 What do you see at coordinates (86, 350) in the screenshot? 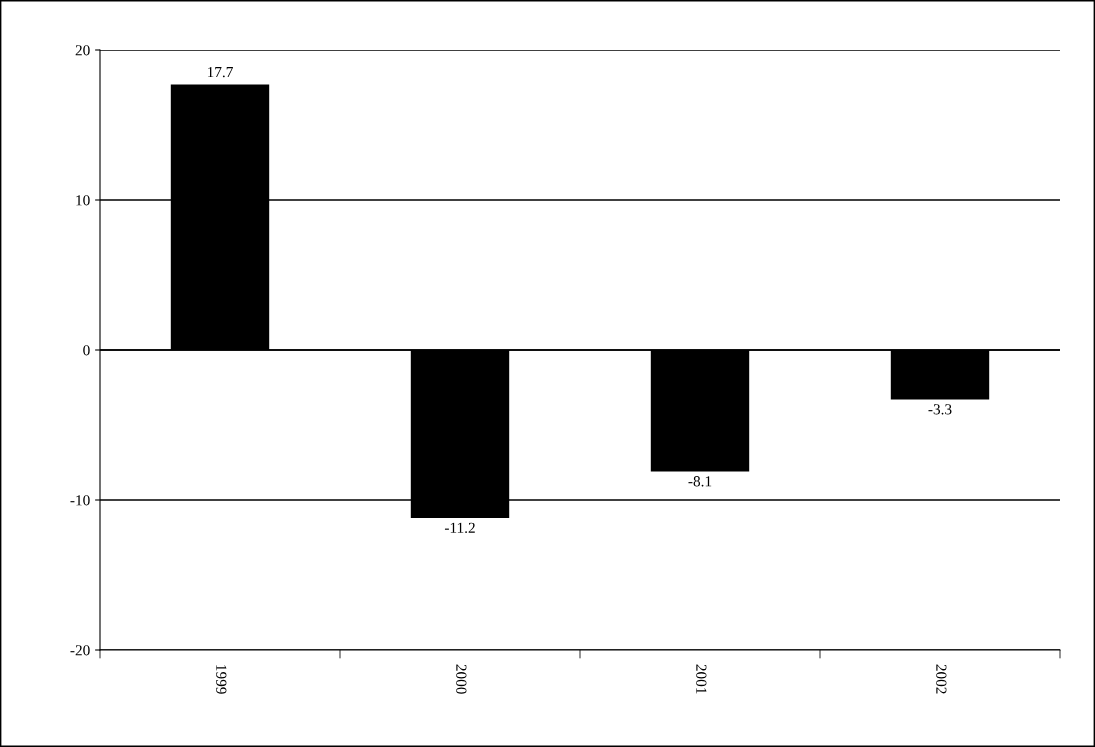
I see `y-tick-label: 0` at bounding box center [86, 350].